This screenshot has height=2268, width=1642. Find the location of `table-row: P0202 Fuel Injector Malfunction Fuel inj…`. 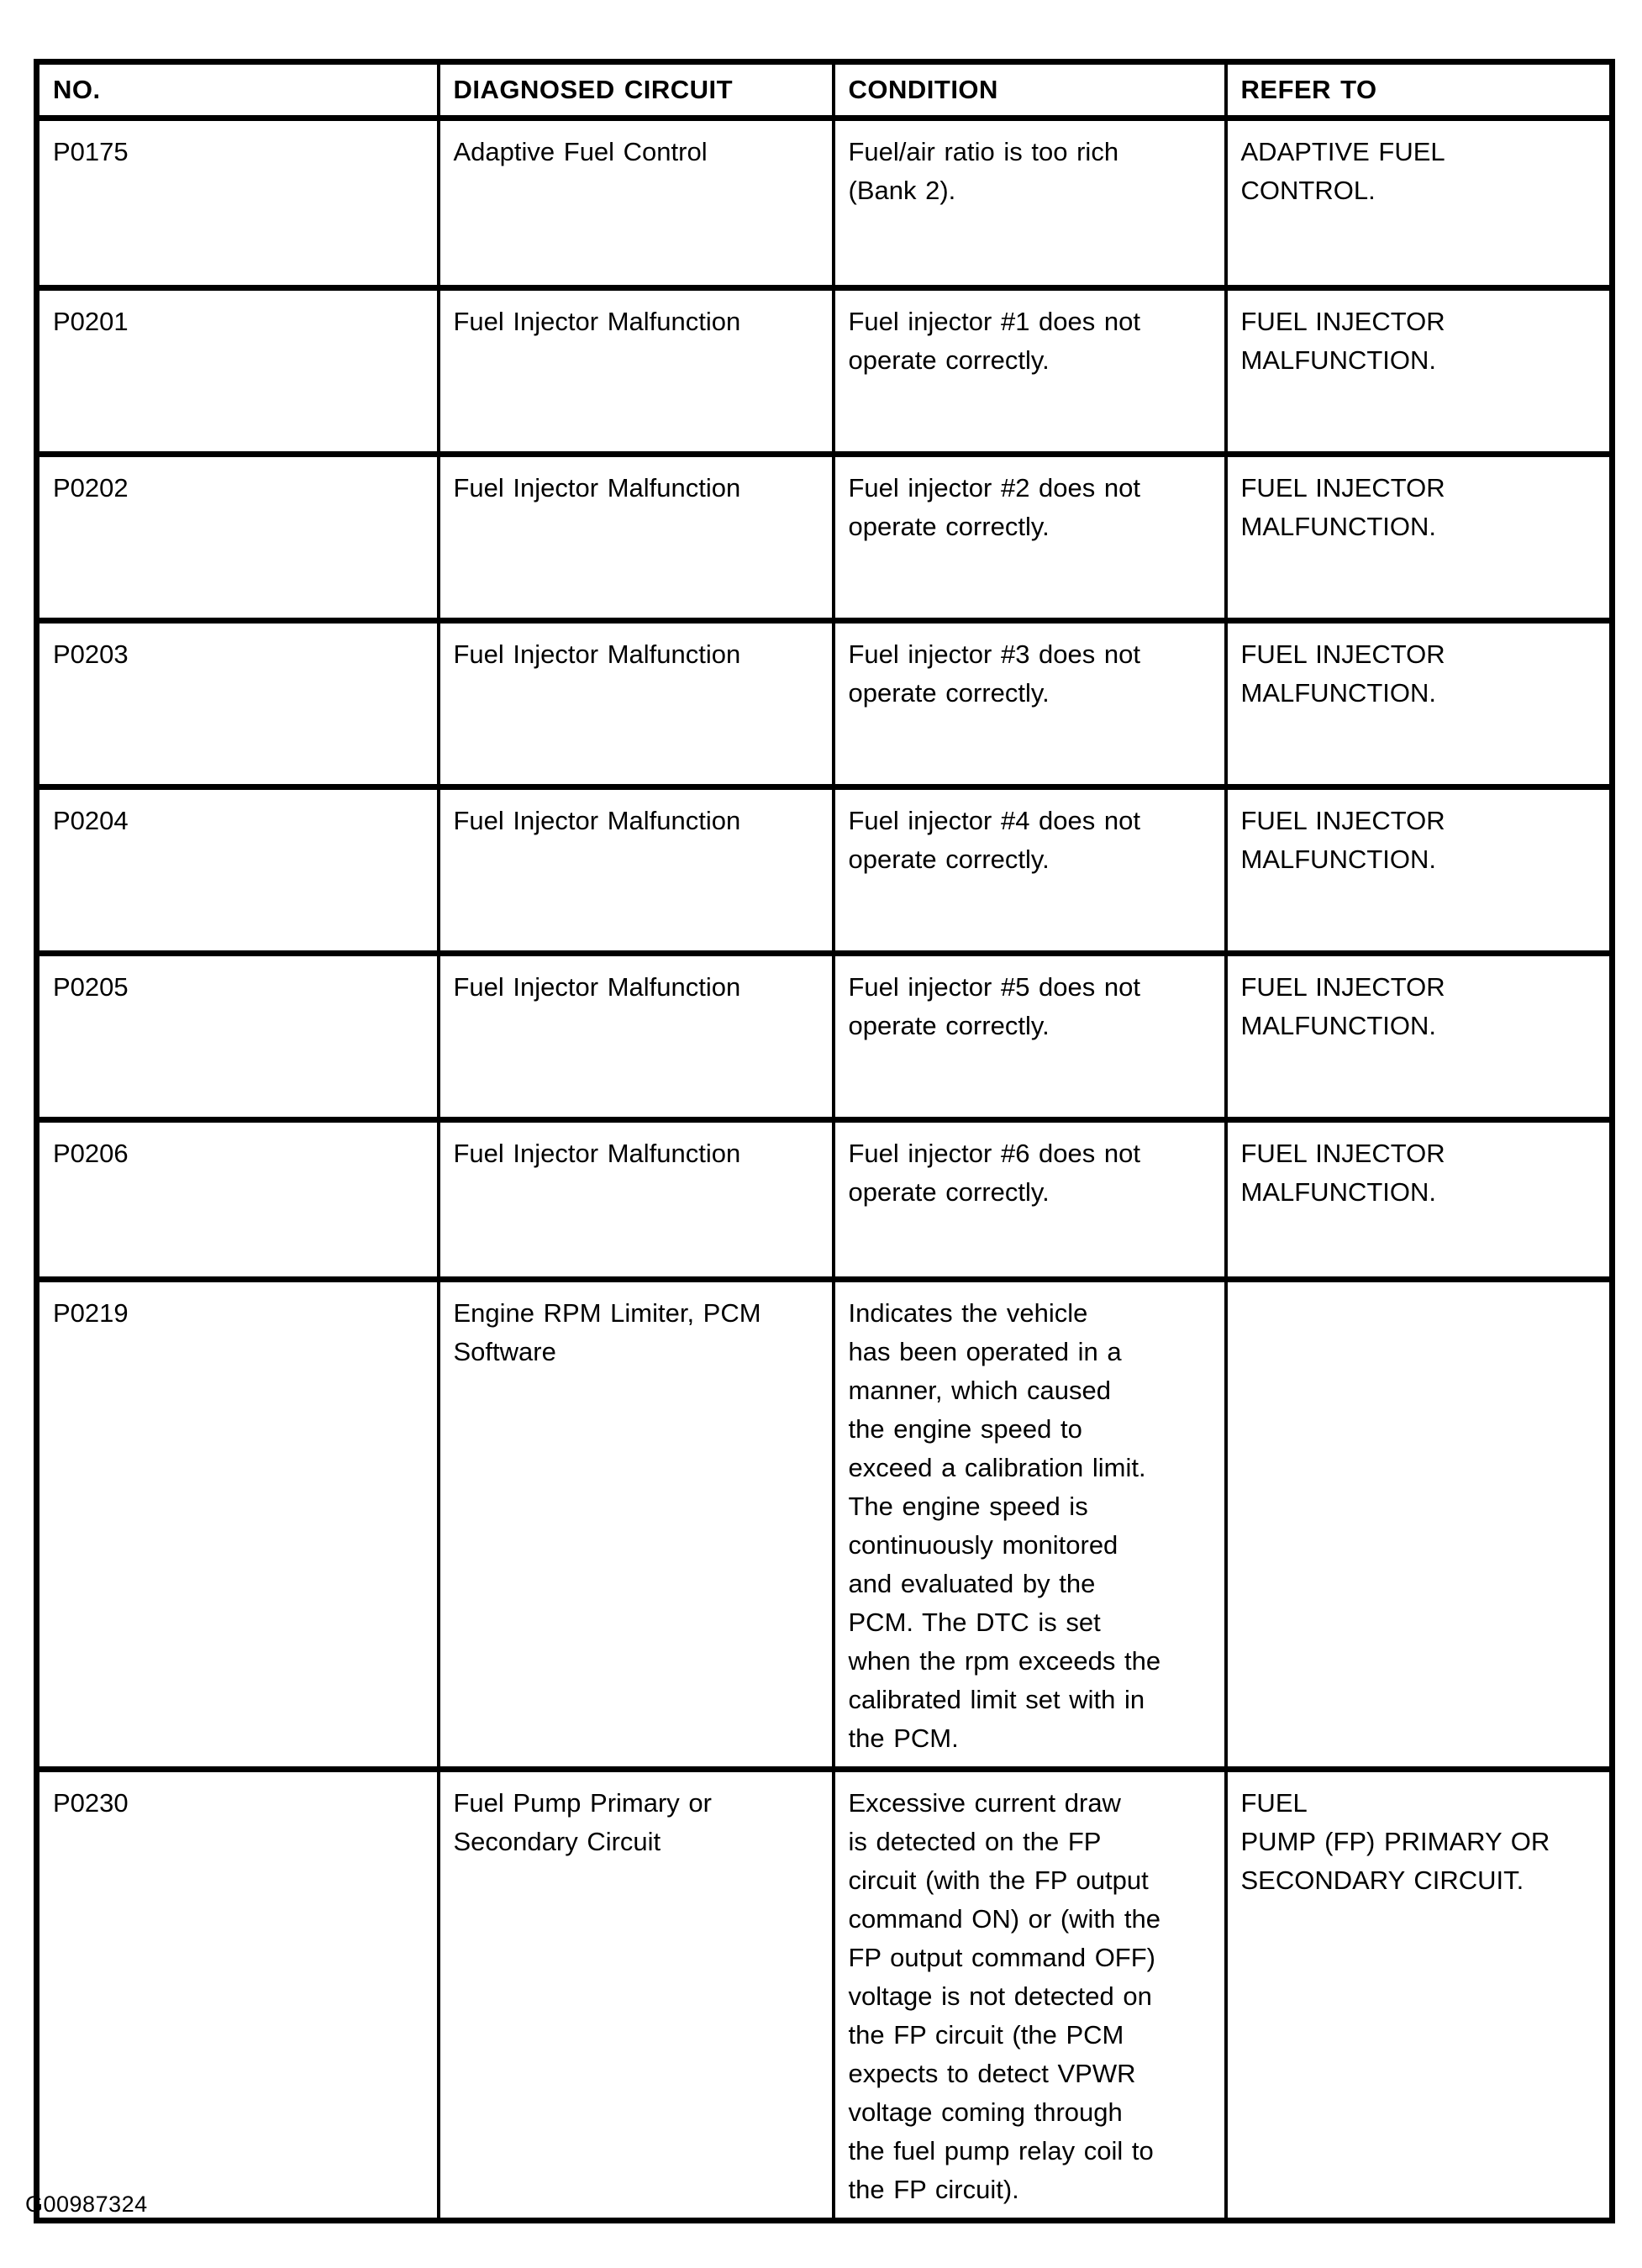

table-row: P0202 Fuel Injector Malfunction Fuel inj… is located at coordinates (824, 537).